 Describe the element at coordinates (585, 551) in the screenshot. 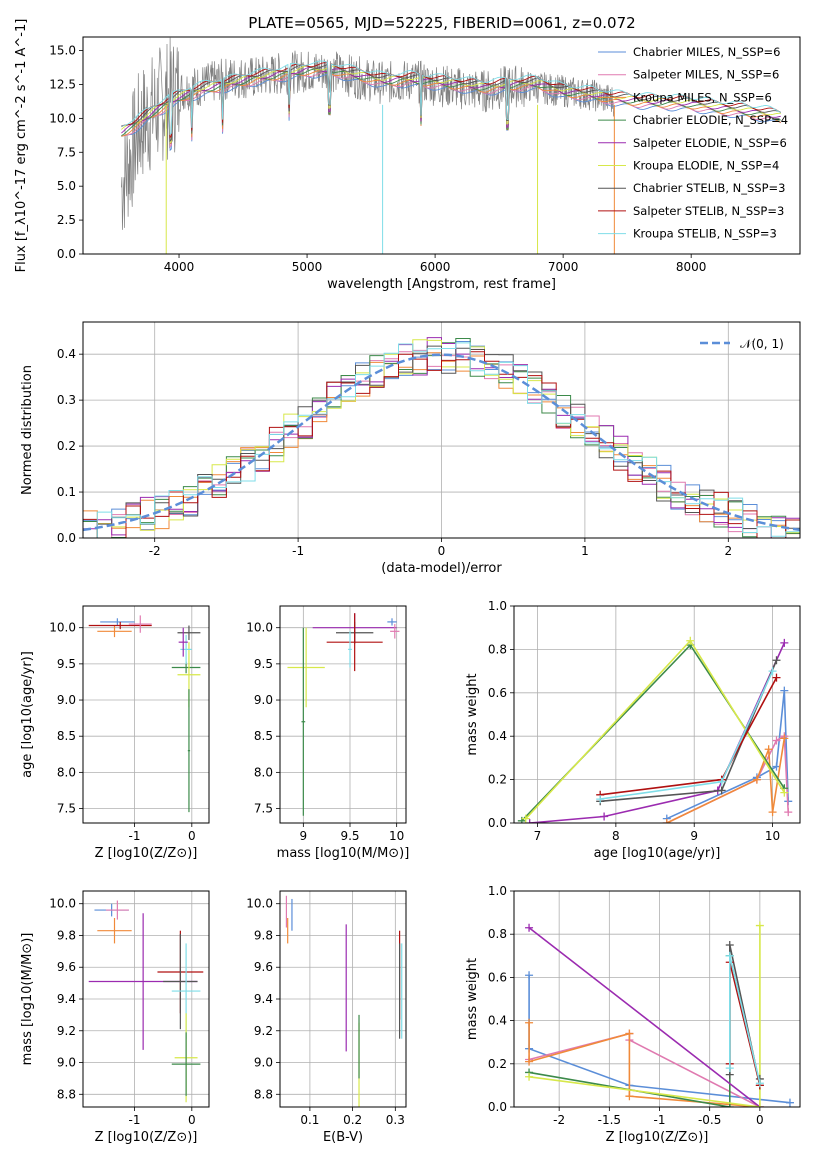

I see `x-tick-label: 1` at that location.